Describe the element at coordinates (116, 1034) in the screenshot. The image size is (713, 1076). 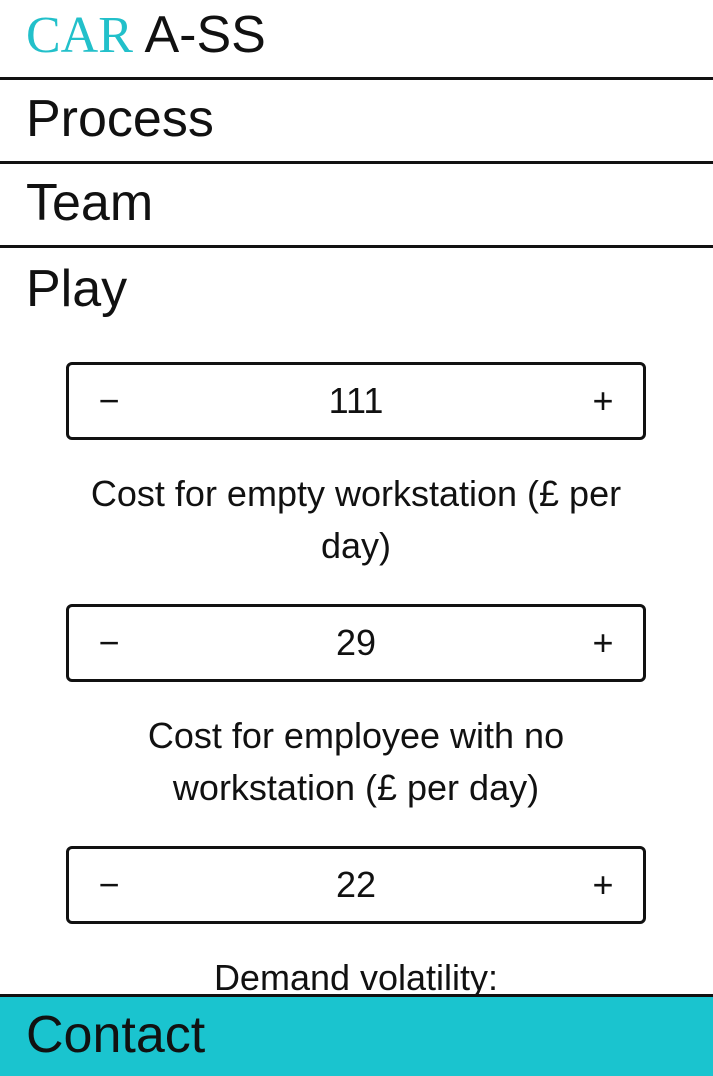
I see `contact-label: Contact` at that location.